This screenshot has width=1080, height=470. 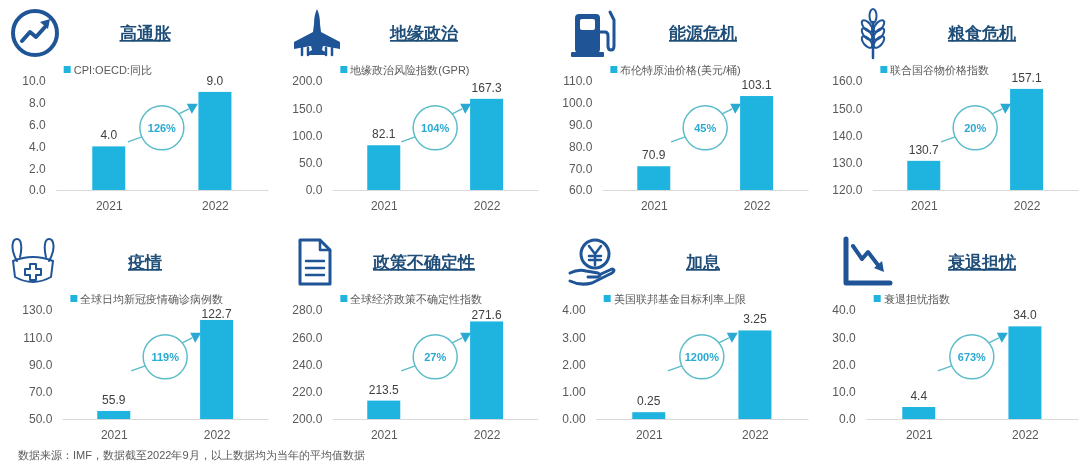 What do you see at coordinates (574, 337) in the screenshot?
I see `y-tick-label: 3.00` at bounding box center [574, 337].